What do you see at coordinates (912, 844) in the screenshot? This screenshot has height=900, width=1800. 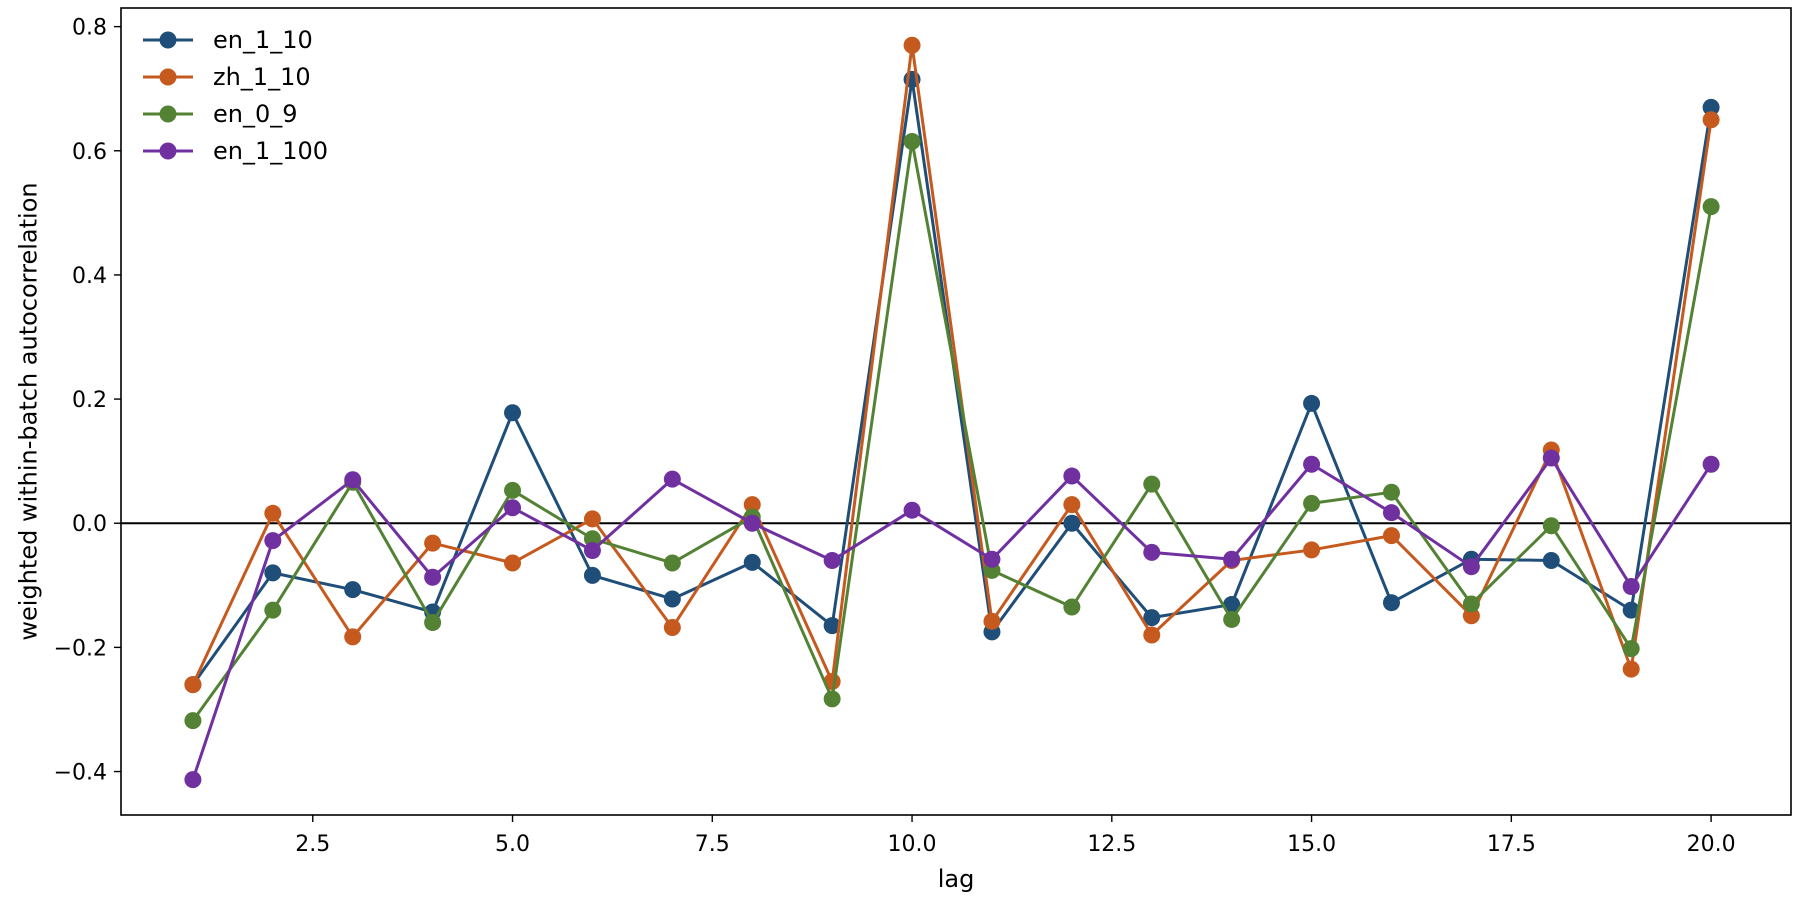 I see `x-tick-label: 10.0` at bounding box center [912, 844].